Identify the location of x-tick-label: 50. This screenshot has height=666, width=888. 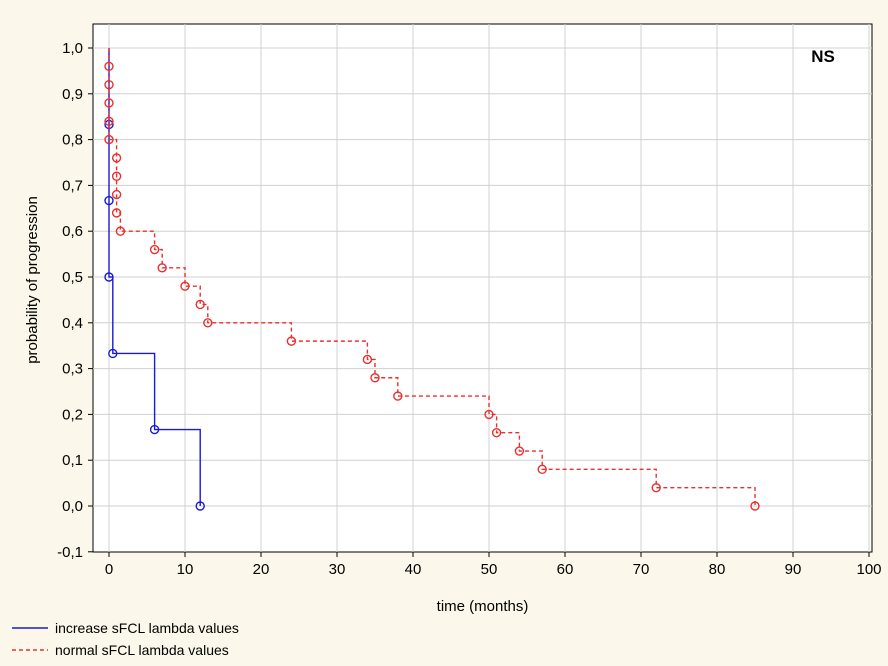
(489, 569).